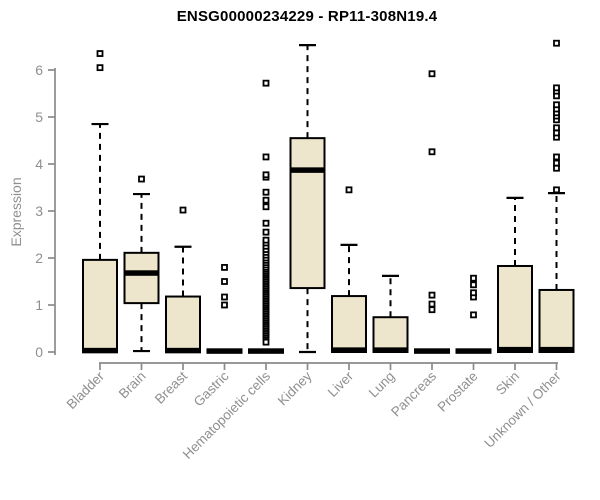 Image resolution: width=600 pixels, height=500 pixels. I want to click on median-lung, so click(390, 350).